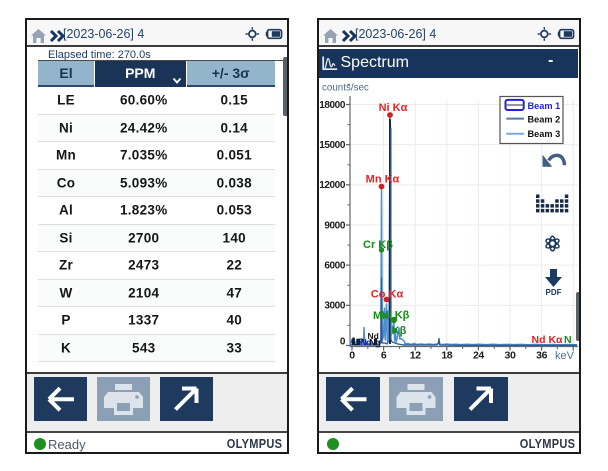 This screenshot has height=471, width=608. What do you see at coordinates (446, 355) in the screenshot?
I see `svg-text: 18` at bounding box center [446, 355].